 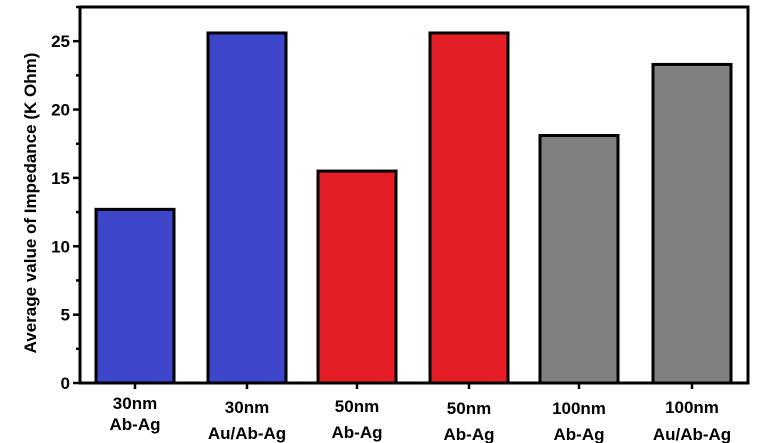 What do you see at coordinates (65, 199) in the screenshot?
I see `y-ticks-group: 0 5 10 15 20 25` at bounding box center [65, 199].